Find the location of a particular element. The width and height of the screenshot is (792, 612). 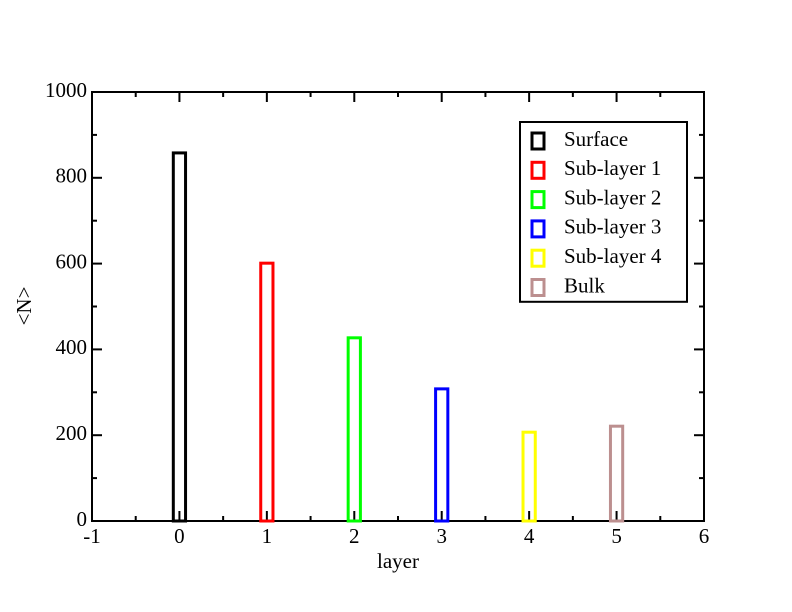

y-axis-label: <N> is located at coordinates (24, 306).